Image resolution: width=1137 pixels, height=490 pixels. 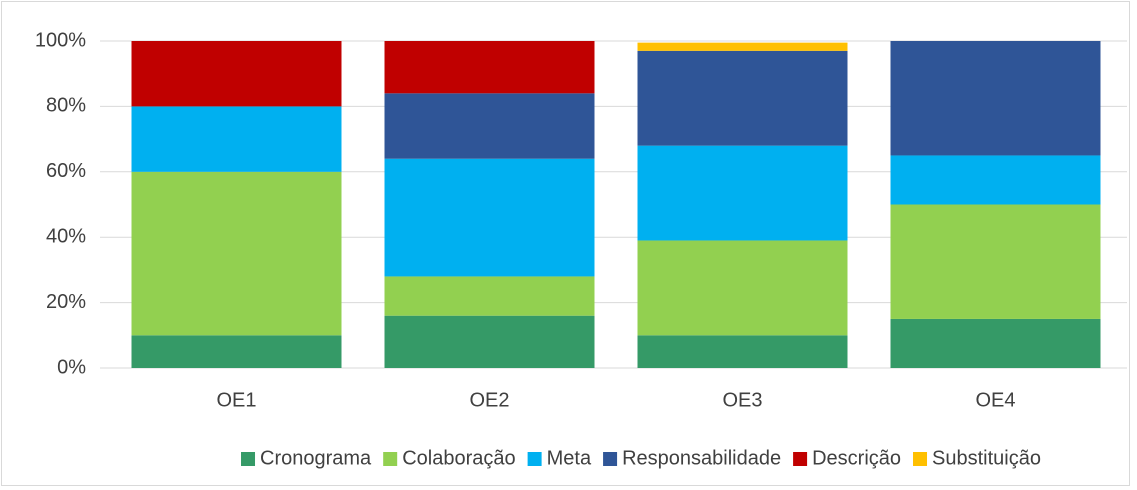 I want to click on legend-label: Descrição, so click(x=856, y=458).